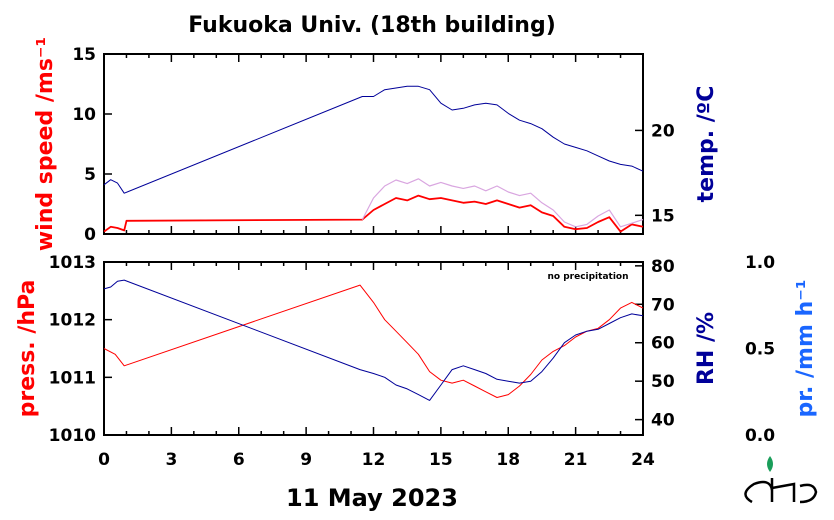 The height and width of the screenshot is (520, 834). What do you see at coordinates (72, 321) in the screenshot?
I see `left-tick-label: 1012` at bounding box center [72, 321].